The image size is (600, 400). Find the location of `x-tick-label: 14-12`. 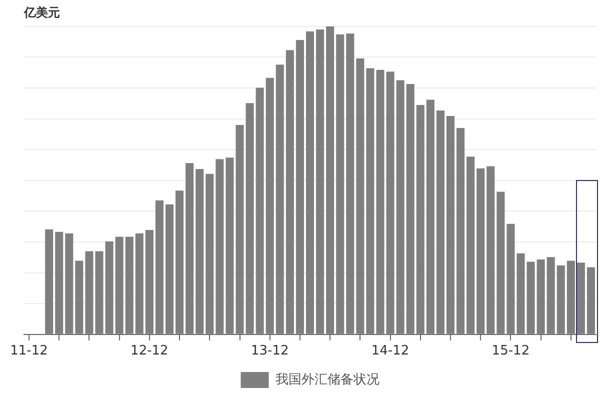

x-tick-label: 14-12 is located at coordinates (390, 351).